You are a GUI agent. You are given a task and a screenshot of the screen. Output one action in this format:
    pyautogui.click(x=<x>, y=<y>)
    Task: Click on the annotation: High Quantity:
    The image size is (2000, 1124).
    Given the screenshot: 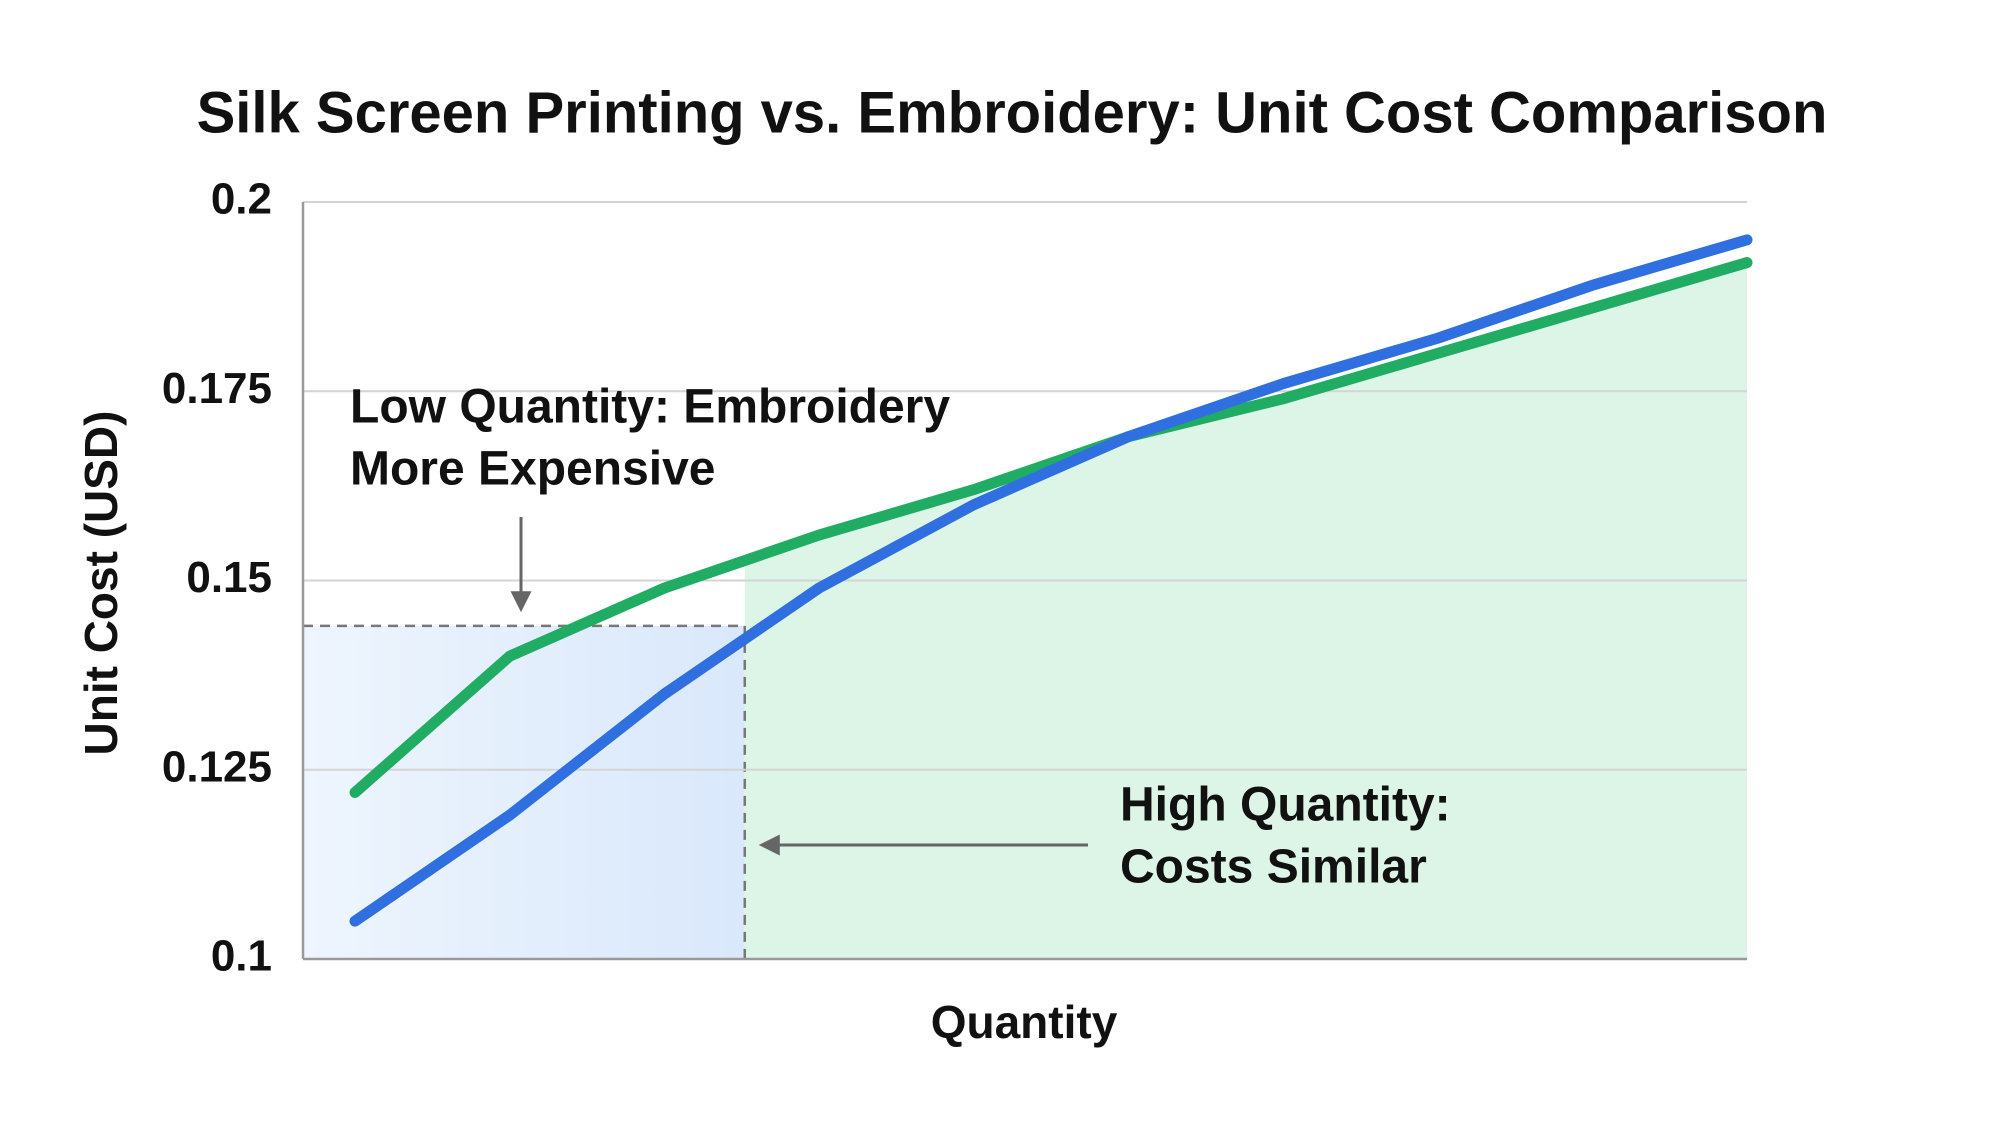 What is the action you would take?
    pyautogui.click(x=1285, y=805)
    